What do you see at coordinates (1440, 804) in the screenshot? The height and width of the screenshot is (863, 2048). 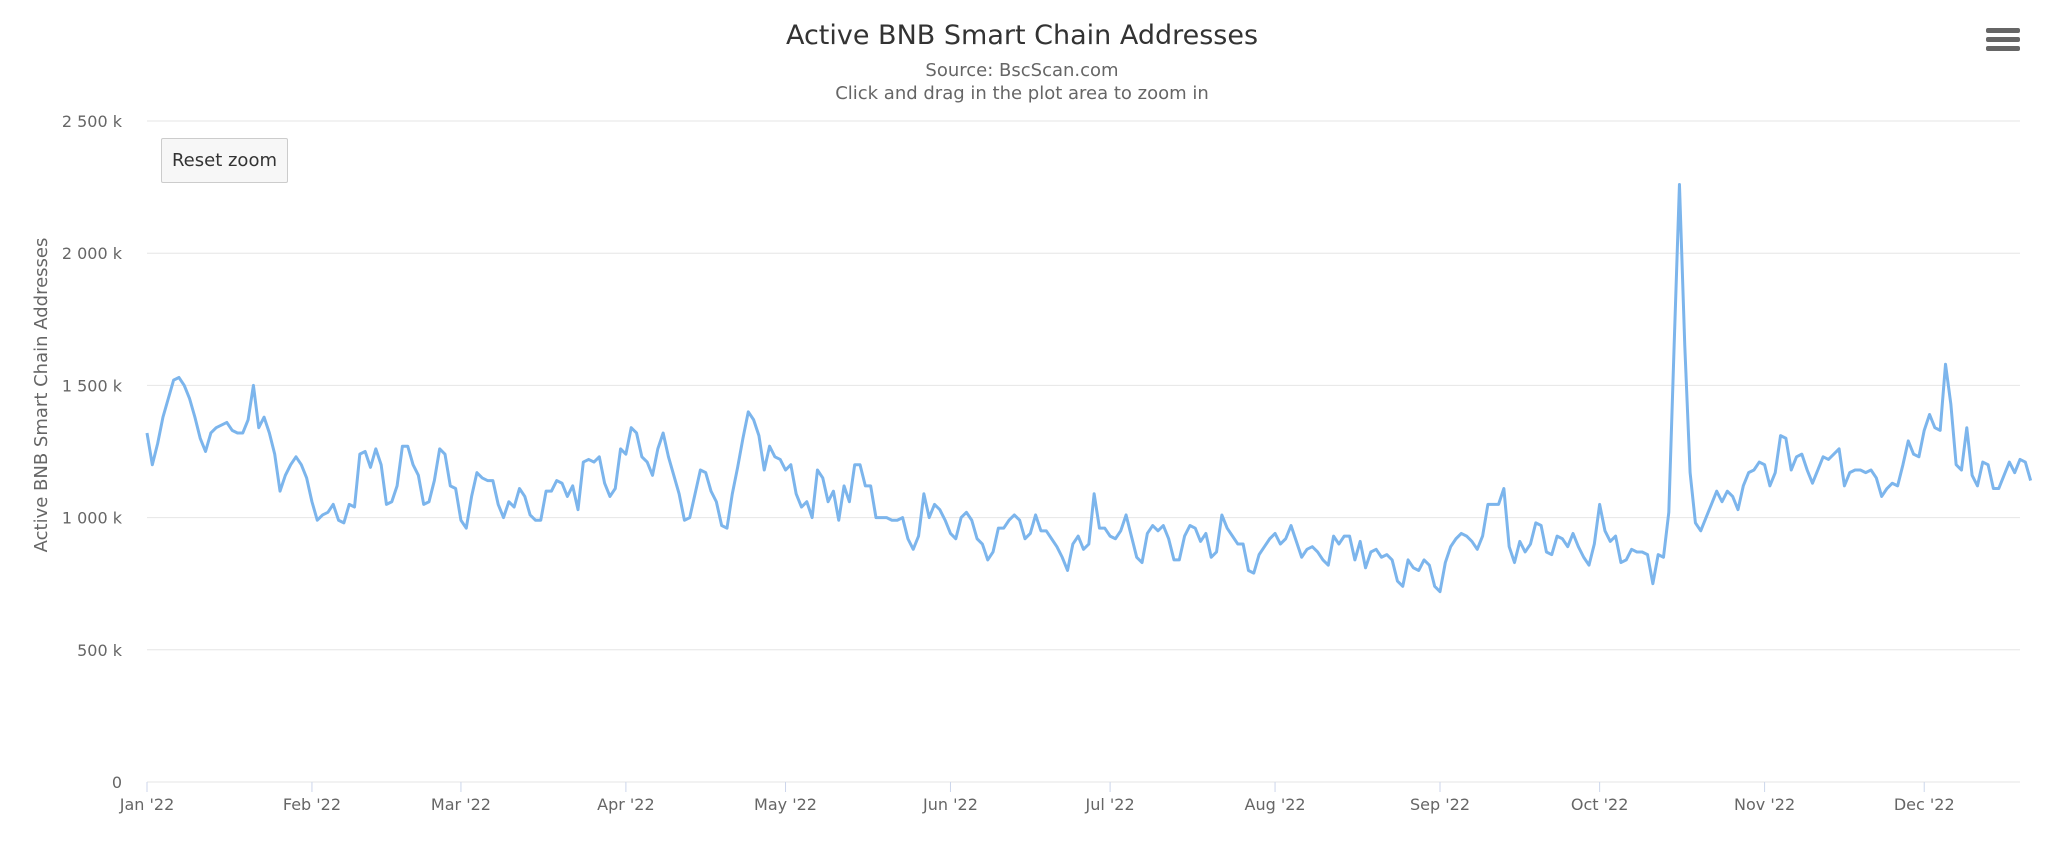 I see `x-tick-label: Sep '22` at bounding box center [1440, 804].